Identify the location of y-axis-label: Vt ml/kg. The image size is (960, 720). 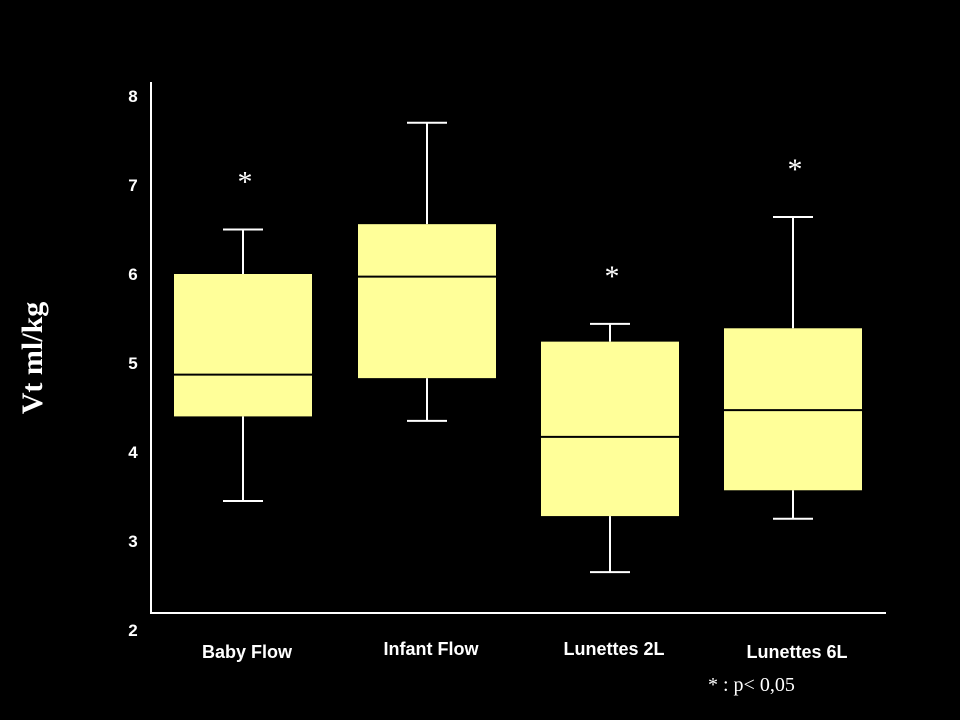
(32, 358).